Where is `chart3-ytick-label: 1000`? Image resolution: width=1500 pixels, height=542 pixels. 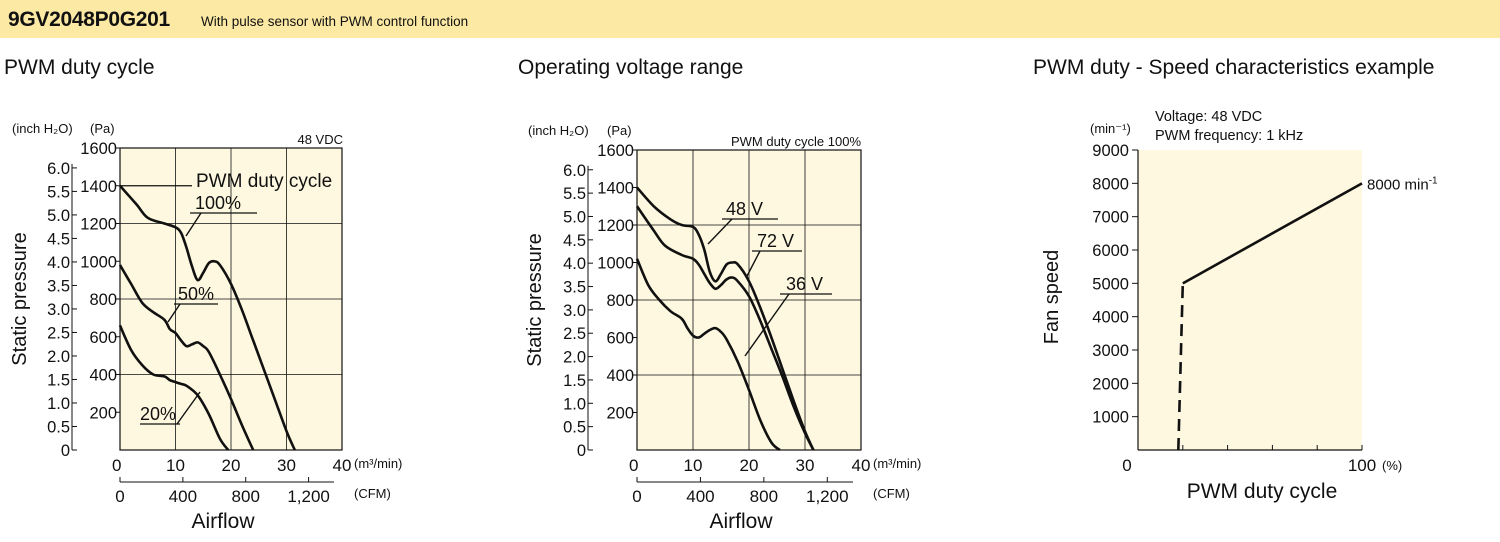
chart3-ytick-label: 1000 is located at coordinates (1110, 418).